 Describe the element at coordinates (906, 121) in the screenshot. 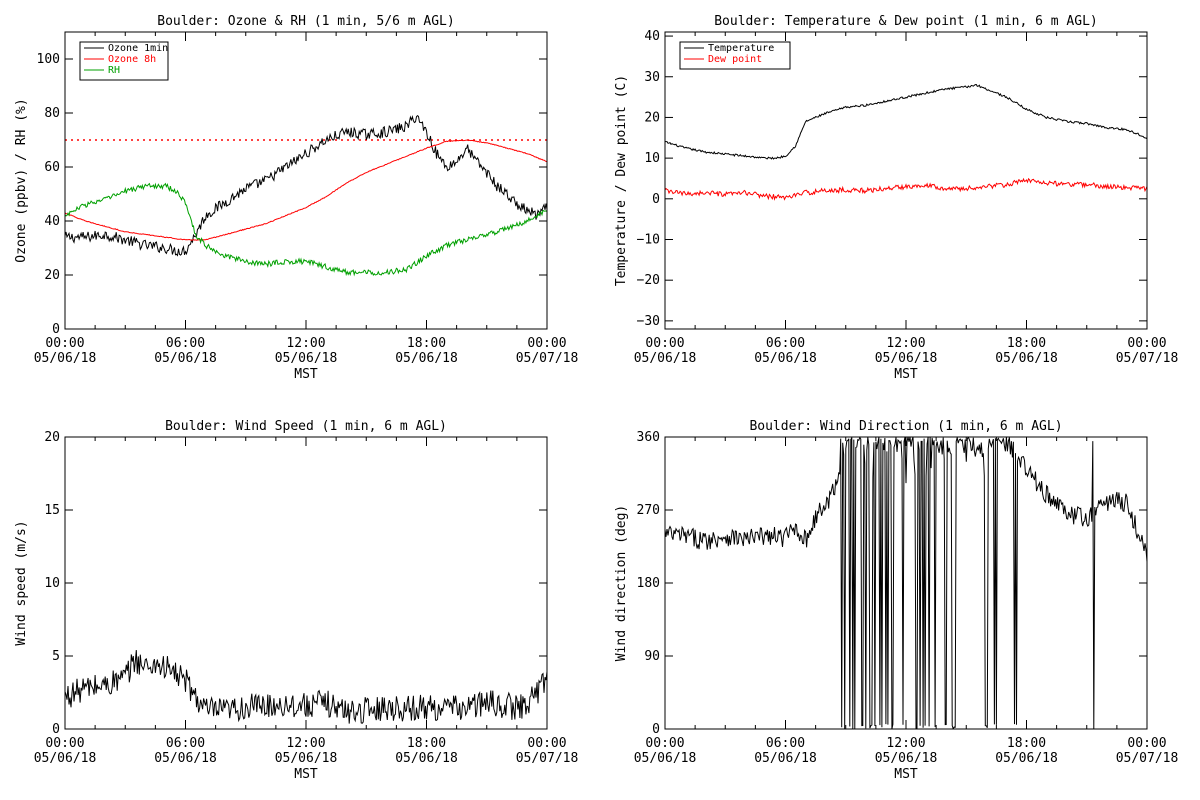

I see `series-line-temperature` at that location.